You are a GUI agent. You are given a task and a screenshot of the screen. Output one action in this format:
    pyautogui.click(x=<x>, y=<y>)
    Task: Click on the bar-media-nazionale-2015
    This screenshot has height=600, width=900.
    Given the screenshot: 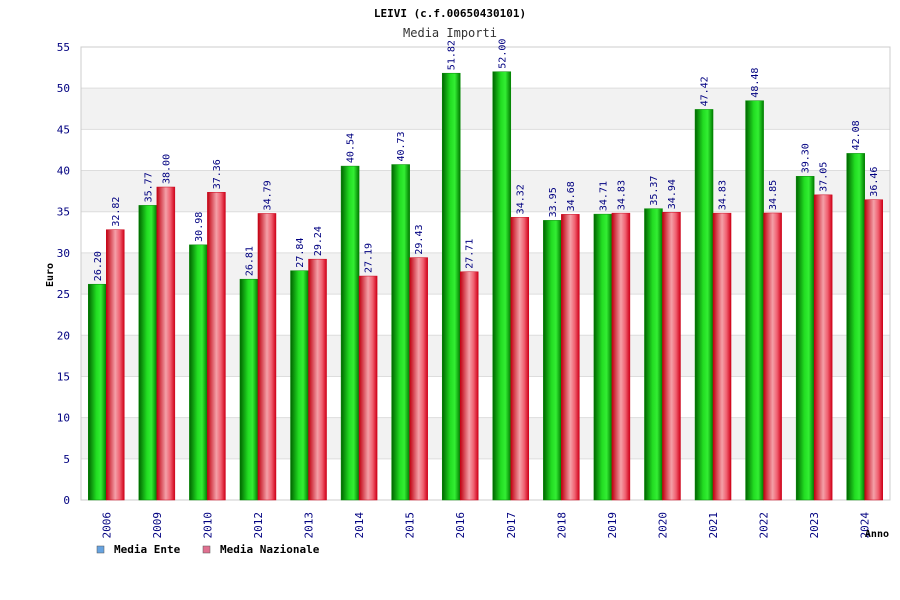 What is the action you would take?
    pyautogui.click(x=418, y=379)
    